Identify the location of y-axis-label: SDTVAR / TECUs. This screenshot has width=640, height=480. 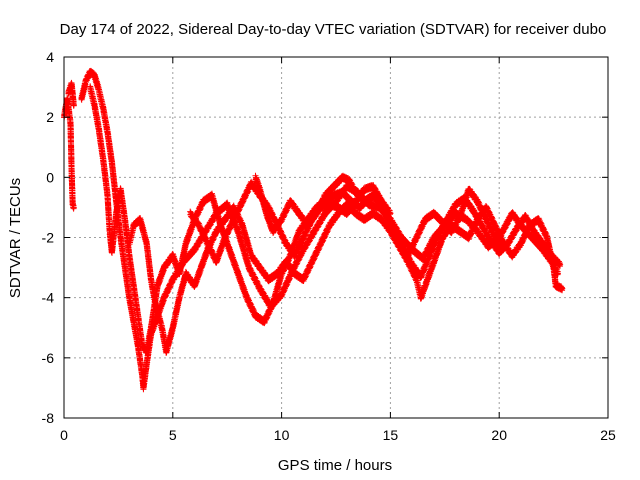
(15, 238).